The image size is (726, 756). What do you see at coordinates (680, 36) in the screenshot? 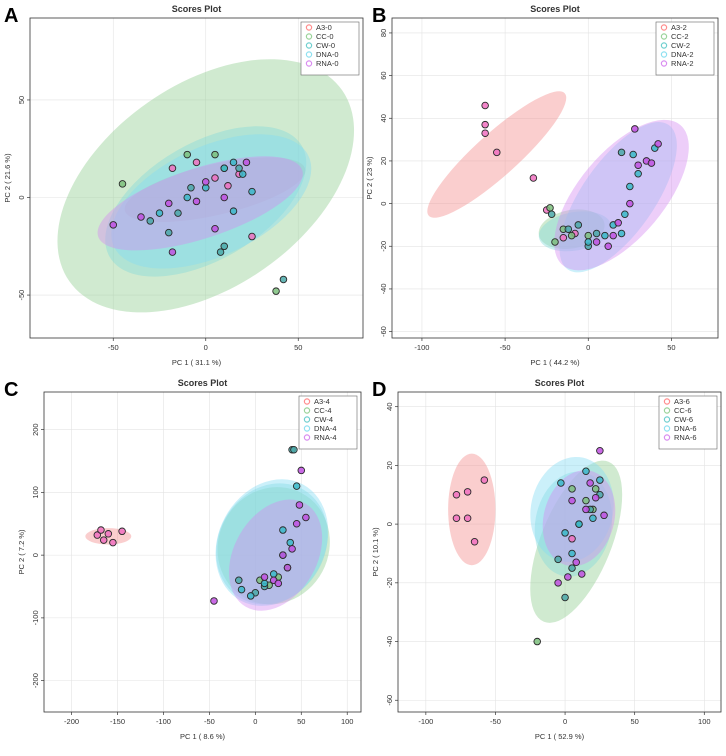
I see `legend-entry-cc: CC-2` at bounding box center [680, 36].